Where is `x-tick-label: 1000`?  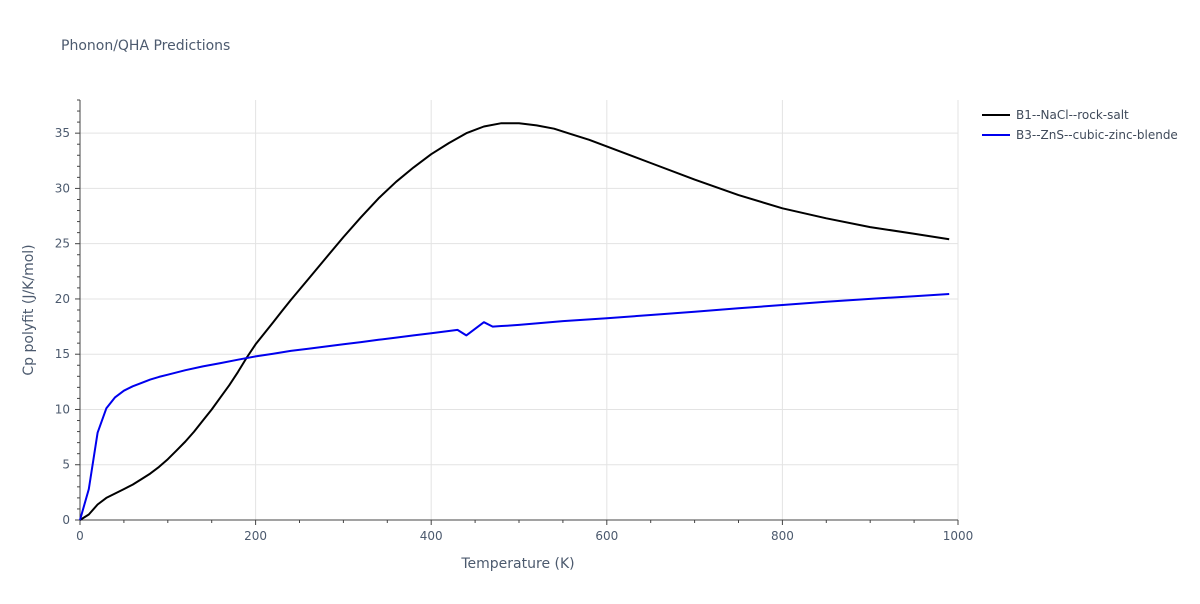 x-tick-label: 1000 is located at coordinates (958, 536).